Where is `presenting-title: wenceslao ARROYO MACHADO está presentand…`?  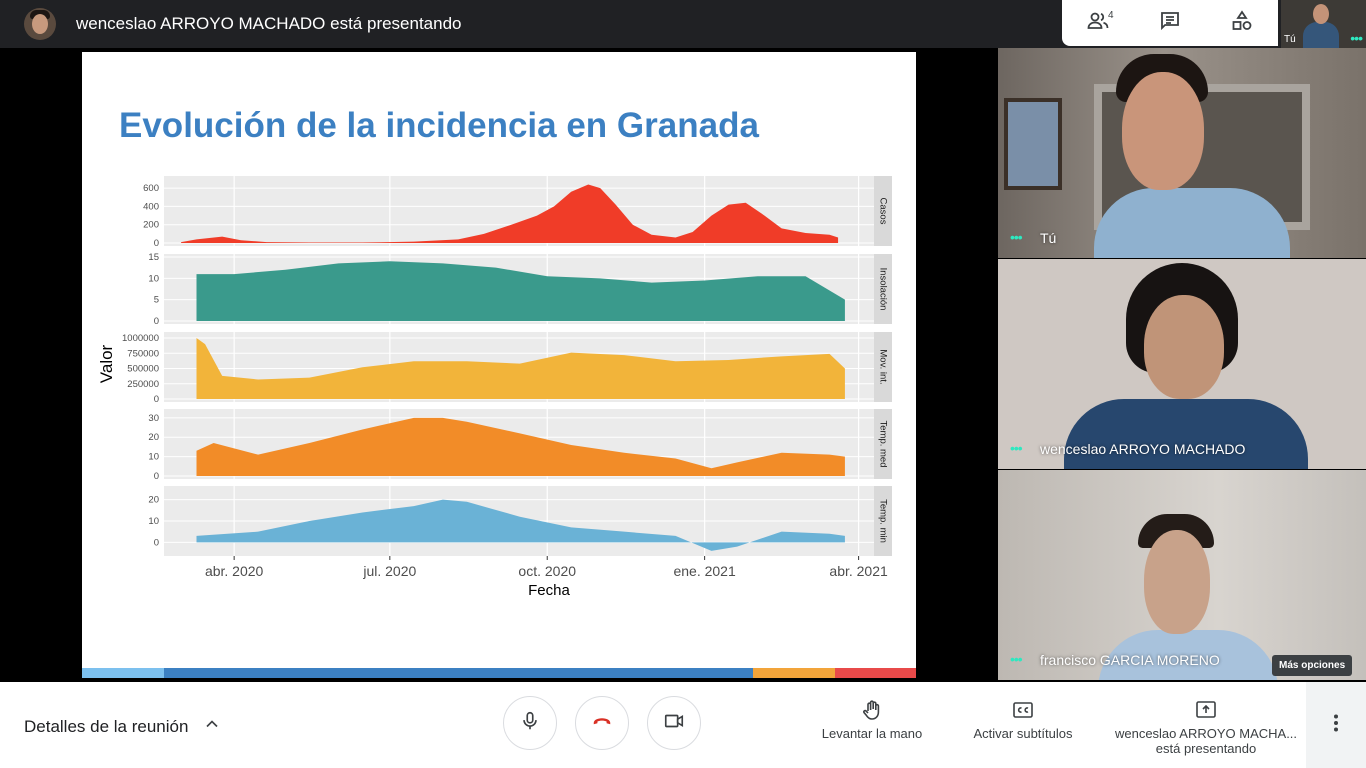 presenting-title: wenceslao ARROYO MACHADO está presentand… is located at coordinates (269, 23).